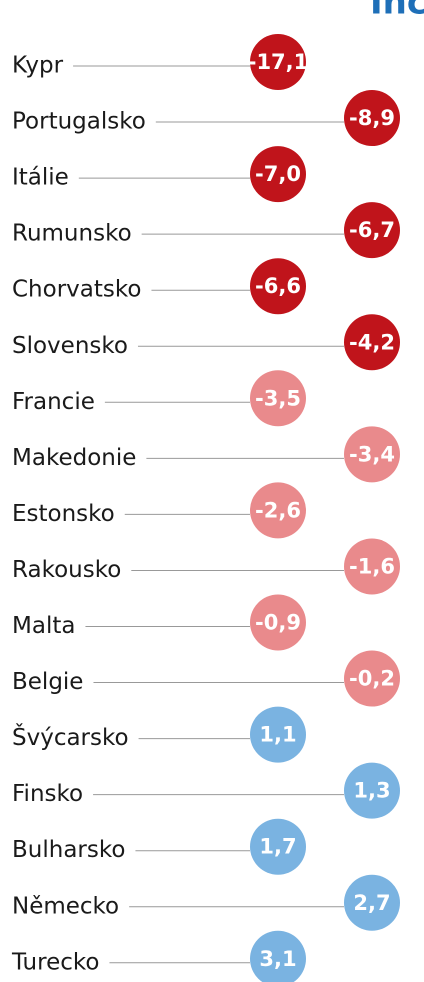 The height and width of the screenshot is (982, 424). Describe the element at coordinates (47, 794) in the screenshot. I see `row-label: Finsko` at that location.